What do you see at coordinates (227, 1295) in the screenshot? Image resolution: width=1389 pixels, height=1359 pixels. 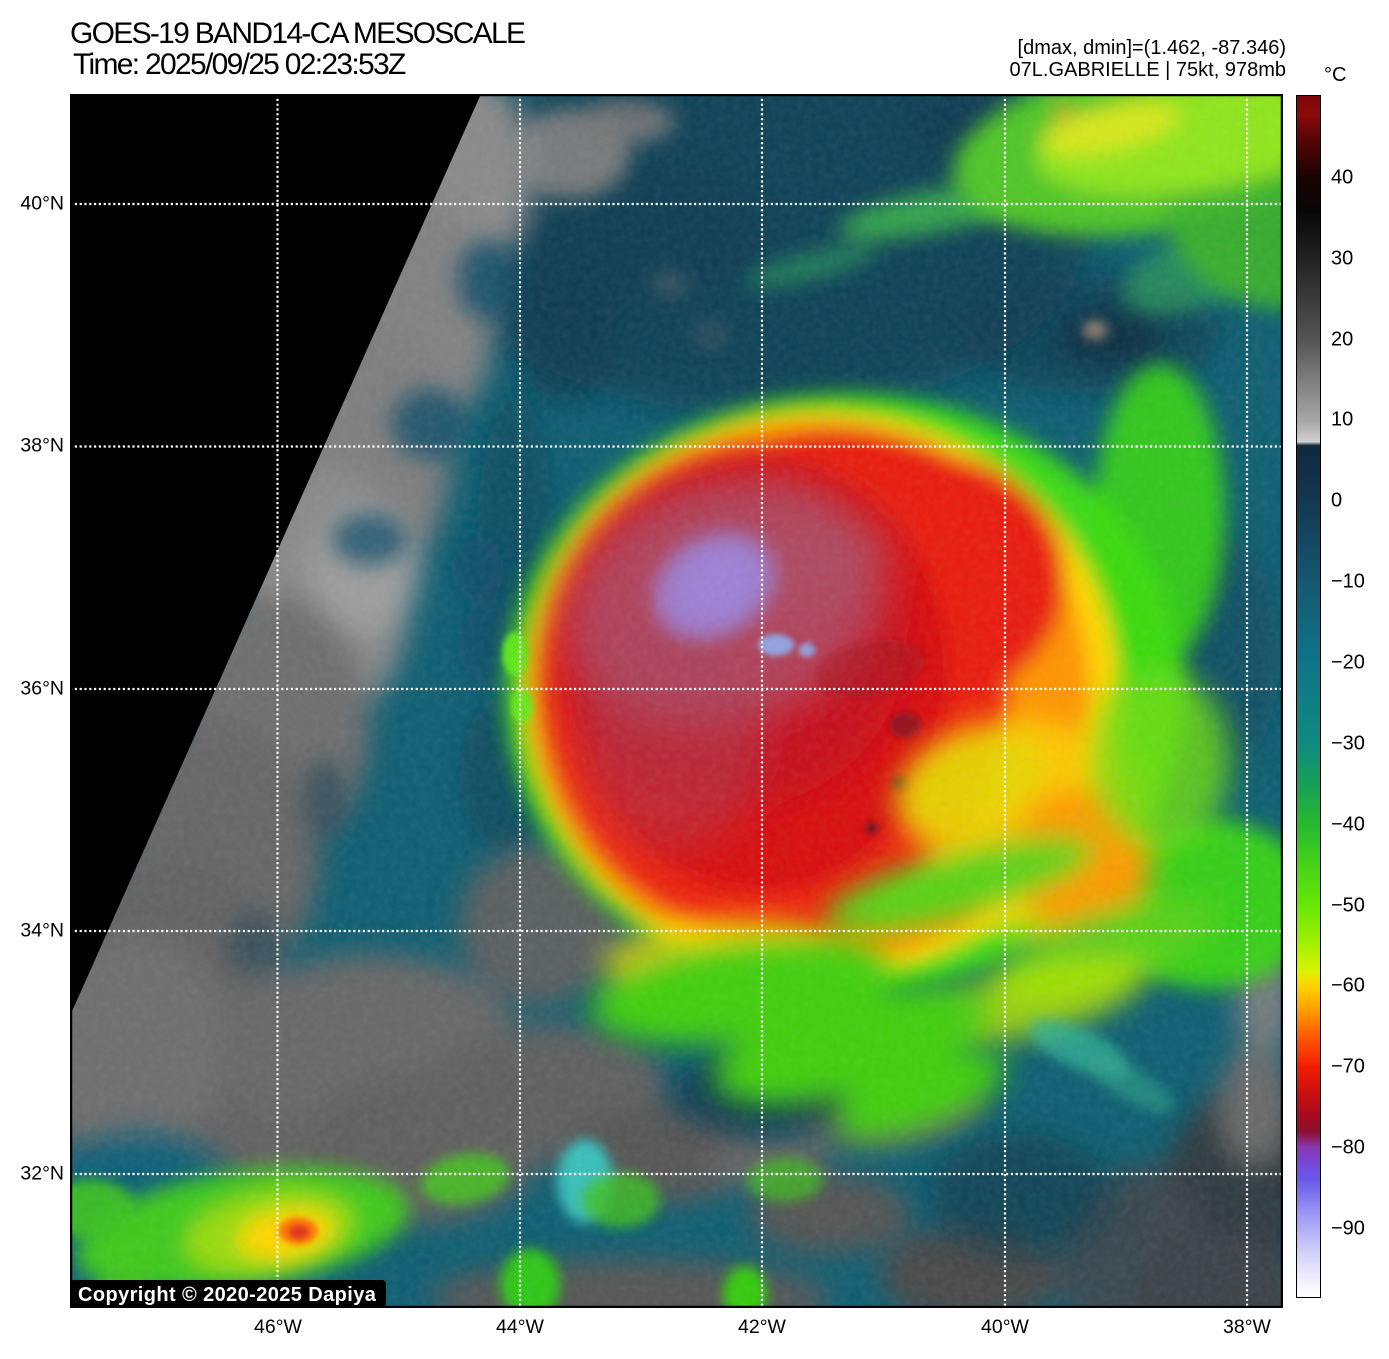 I see `svg-text: Copyright © 2020-2025 Dapiya` at bounding box center [227, 1295].